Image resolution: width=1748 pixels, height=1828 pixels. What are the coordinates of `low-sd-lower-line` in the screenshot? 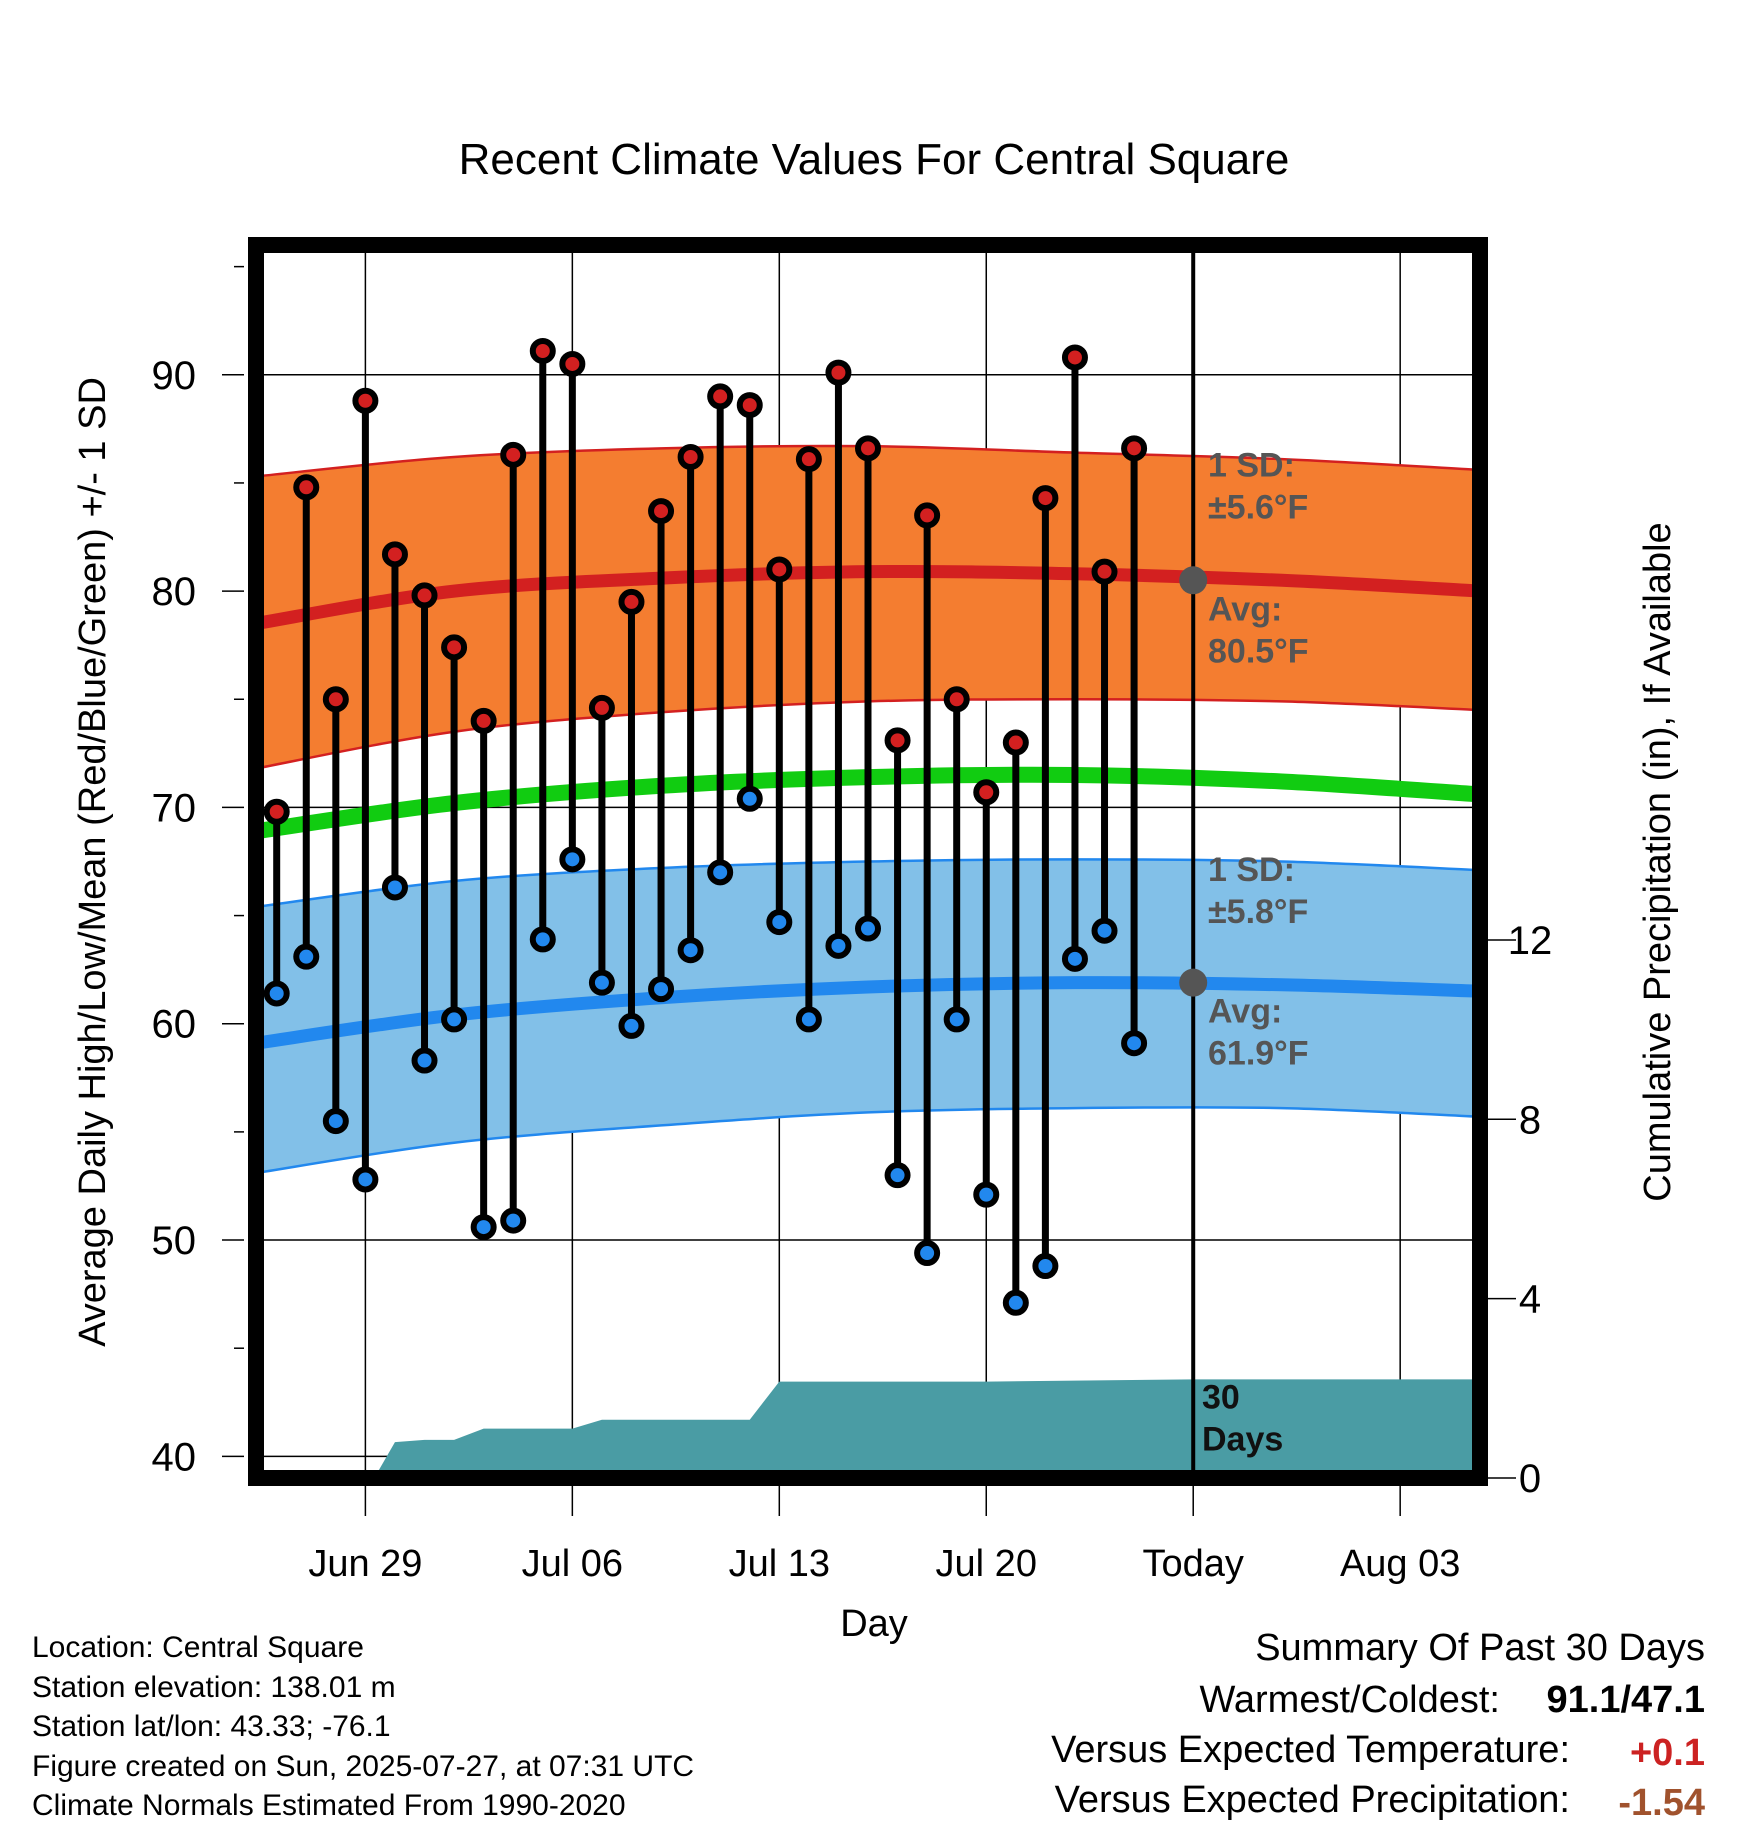 It's located at (868, 1140).